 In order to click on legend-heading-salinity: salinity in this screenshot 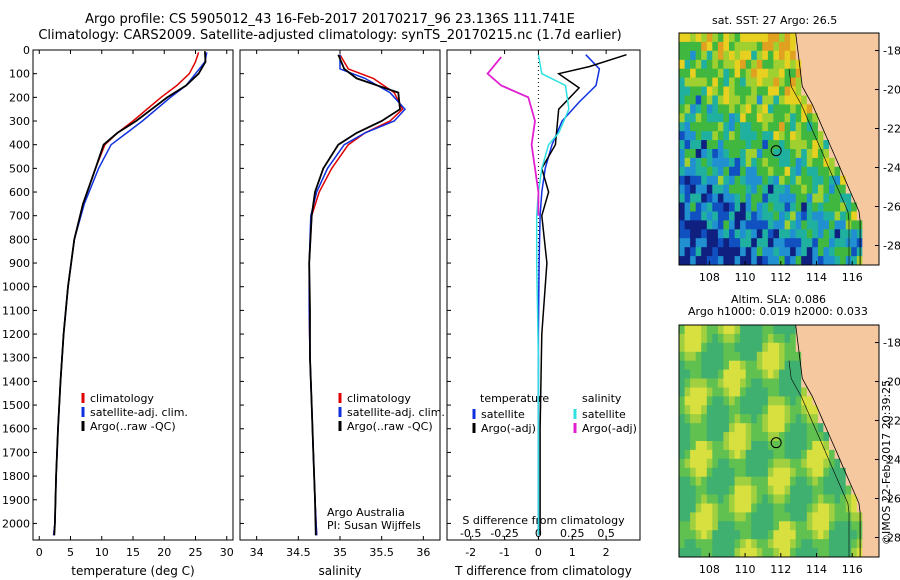, I will do `click(602, 398)`.